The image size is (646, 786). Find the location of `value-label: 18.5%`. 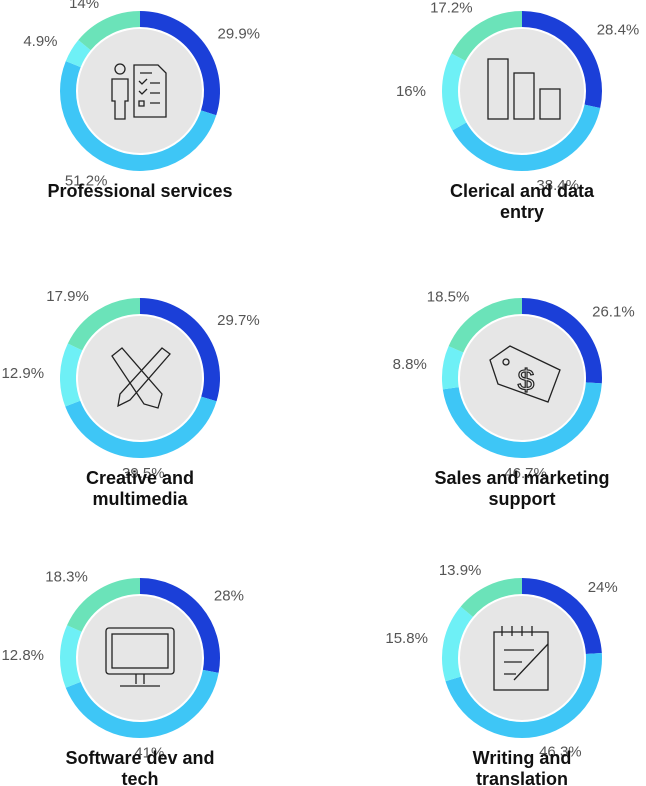

value-label: 18.5% is located at coordinates (448, 297).